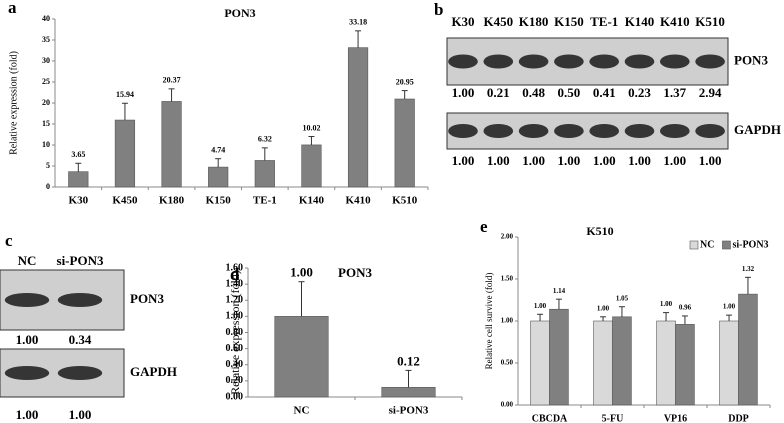 Image resolution: width=784 pixels, height=423 pixels. I want to click on panel-label: e, so click(484, 226).